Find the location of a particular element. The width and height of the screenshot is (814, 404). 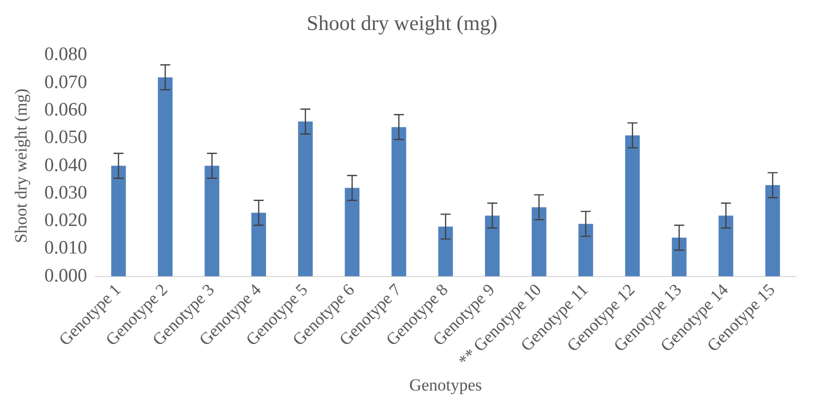

y-tick-label: 0.000 is located at coordinates (66, 275).